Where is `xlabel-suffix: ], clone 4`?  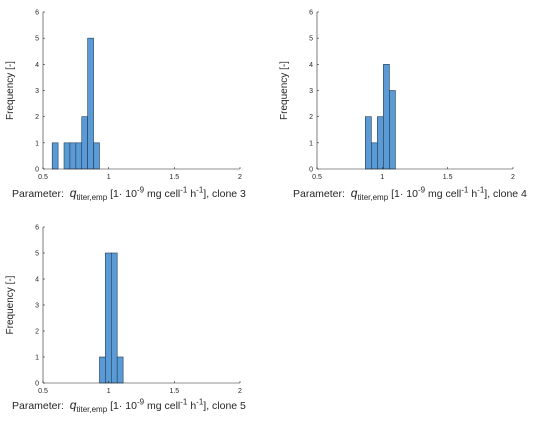
xlabel-suffix: ], clone 4 is located at coordinates (505, 194).